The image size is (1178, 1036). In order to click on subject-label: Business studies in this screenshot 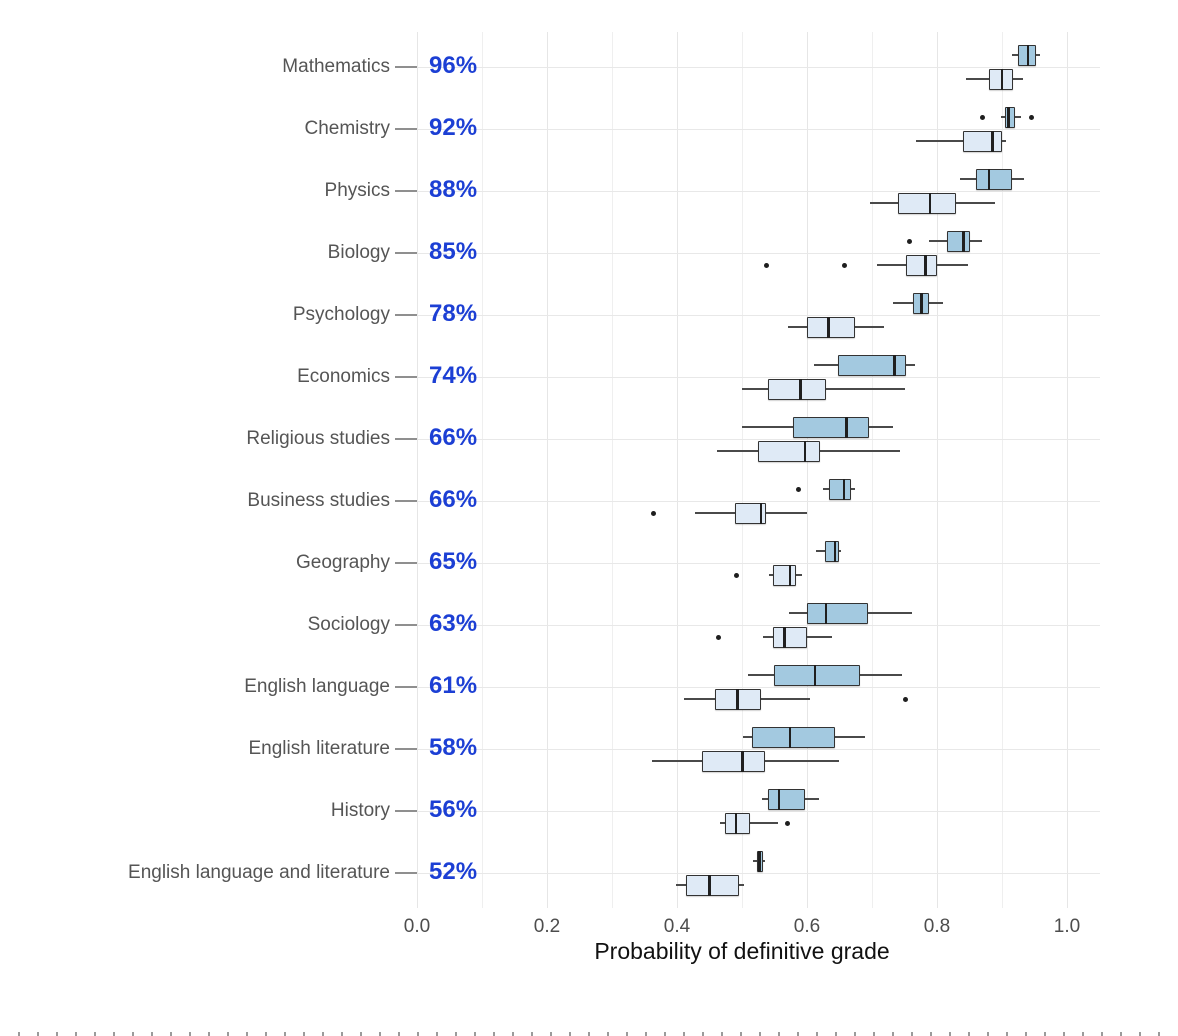, I will do `click(208, 501)`.